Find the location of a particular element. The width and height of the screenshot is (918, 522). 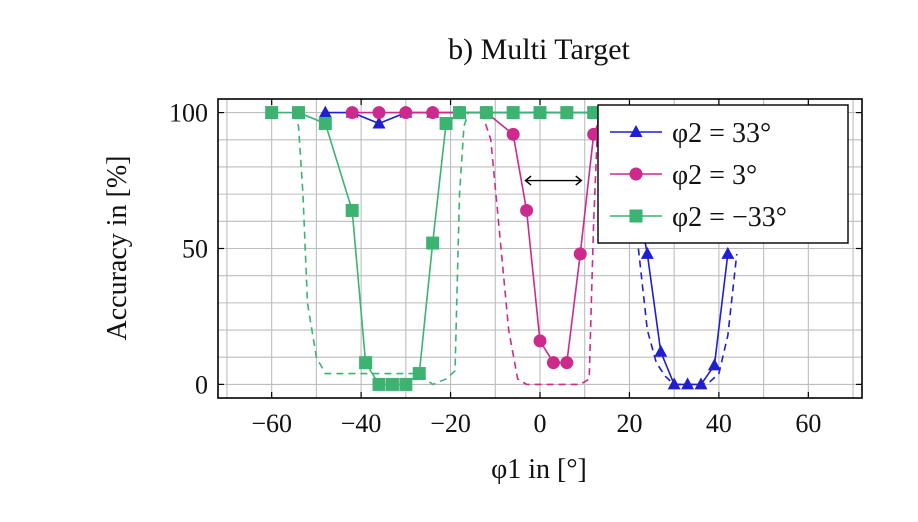

y-tick-label: 50 is located at coordinates (195, 249).